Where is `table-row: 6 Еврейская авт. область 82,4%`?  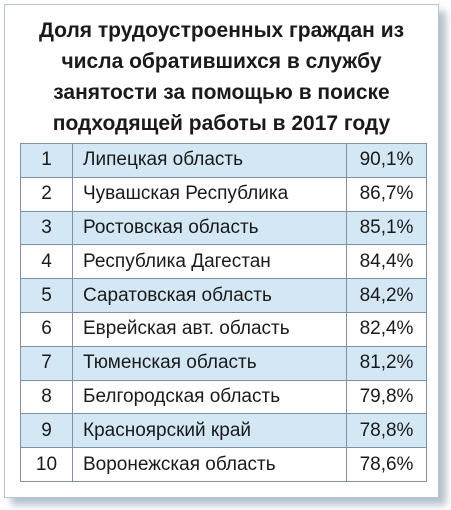 table-row: 6 Еврейская авт. область 82,4% is located at coordinates (223, 329).